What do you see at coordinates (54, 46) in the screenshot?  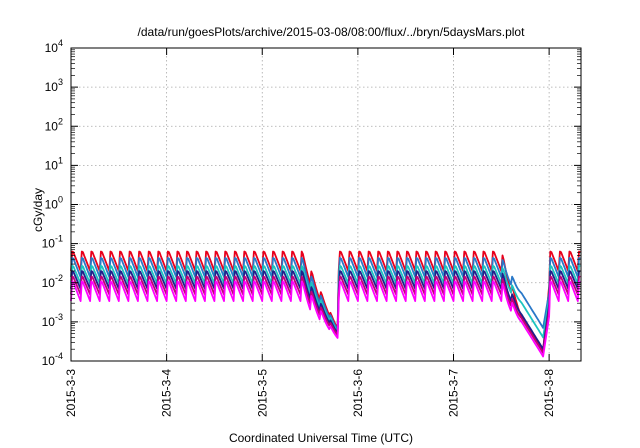 I see `y-tick-label: 10⁴` at bounding box center [54, 46].